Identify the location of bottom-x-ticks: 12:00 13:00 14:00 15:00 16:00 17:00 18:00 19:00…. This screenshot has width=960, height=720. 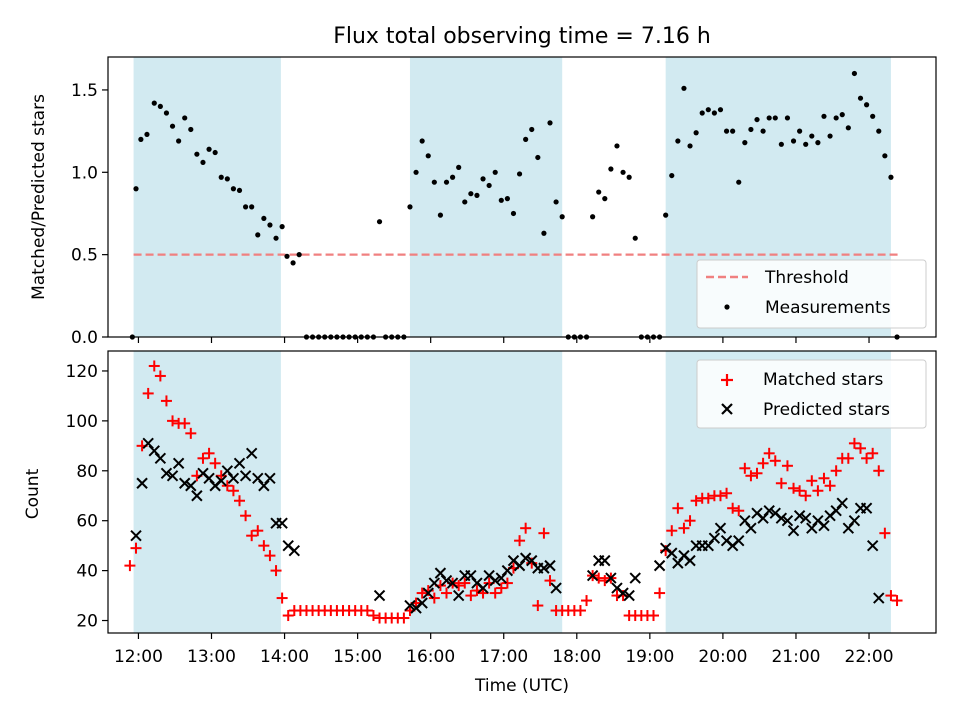
(504, 650).